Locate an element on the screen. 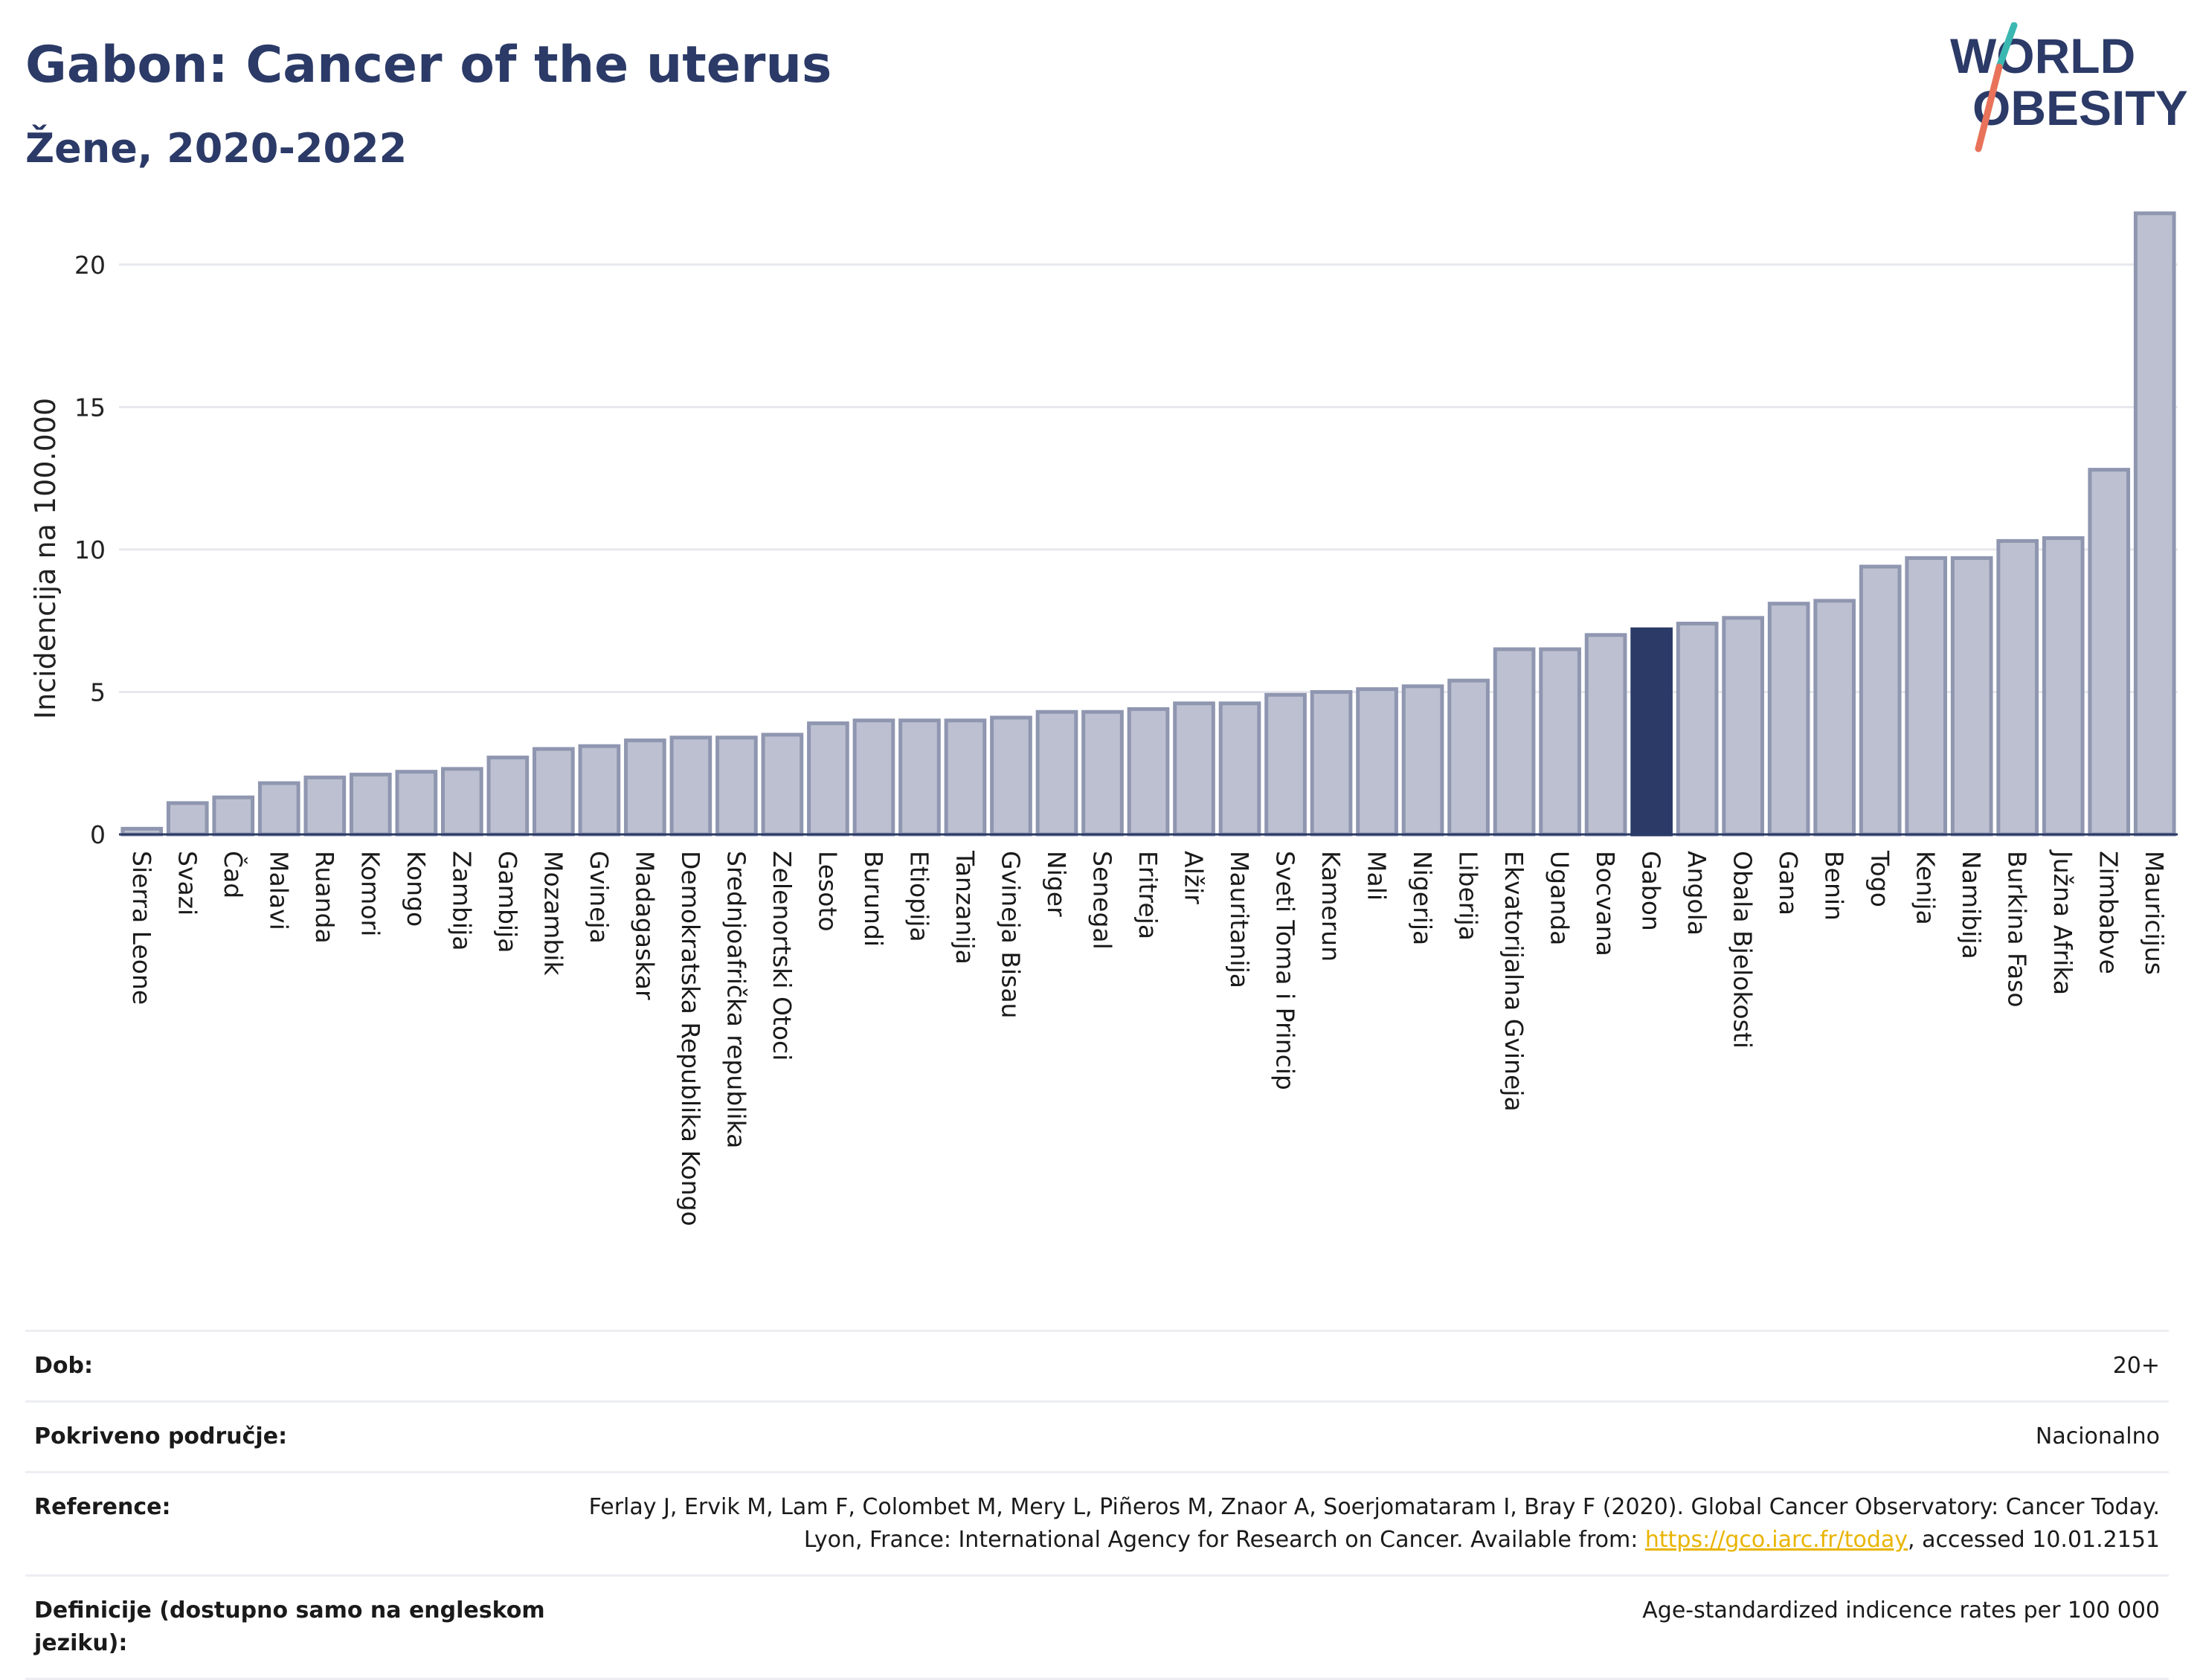 The image size is (2200, 1680). meta-key-coverage: Pokriveno područje: is located at coordinates (161, 1436).